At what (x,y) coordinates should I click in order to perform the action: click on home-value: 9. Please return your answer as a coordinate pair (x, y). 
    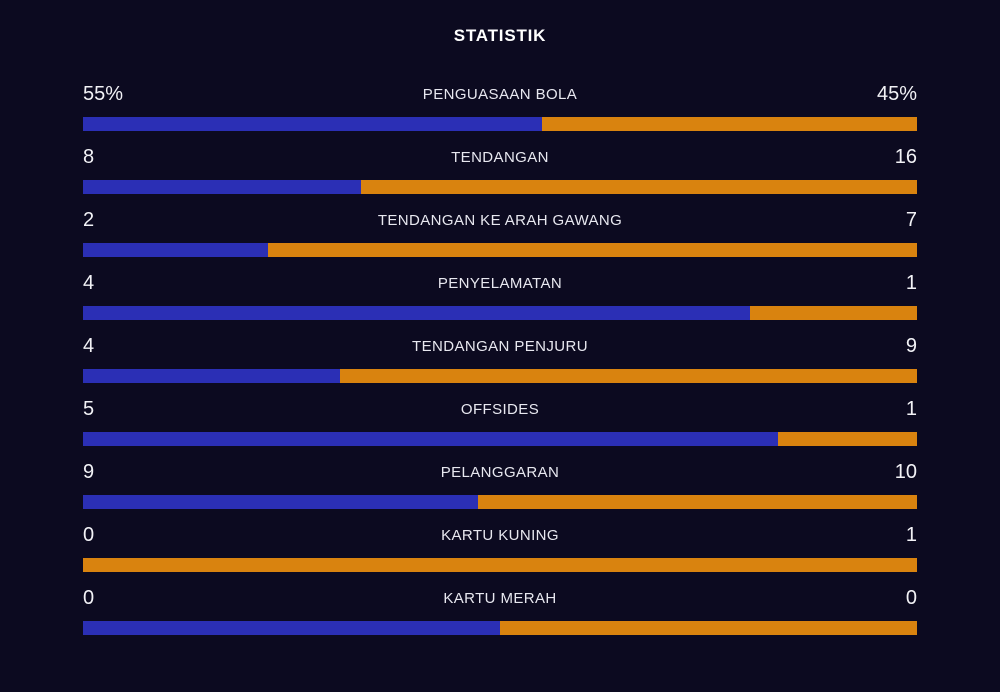
    Looking at the image, I should click on (89, 472).